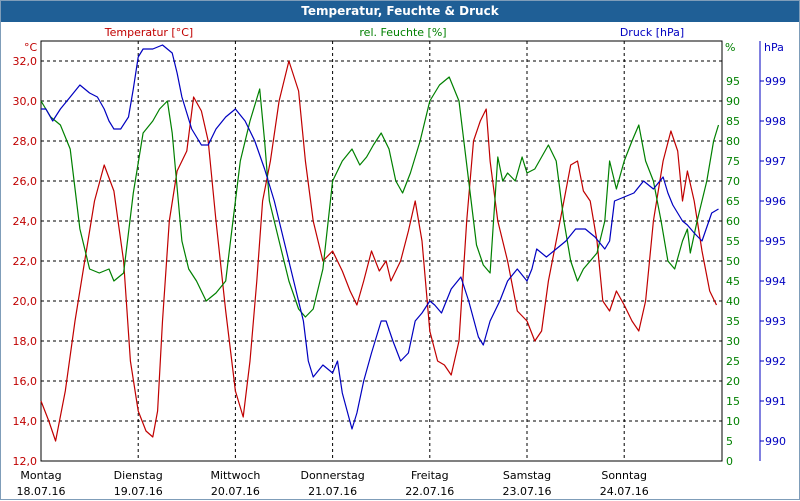  I want to click on pressure-unit-label: hPa, so click(774, 47).